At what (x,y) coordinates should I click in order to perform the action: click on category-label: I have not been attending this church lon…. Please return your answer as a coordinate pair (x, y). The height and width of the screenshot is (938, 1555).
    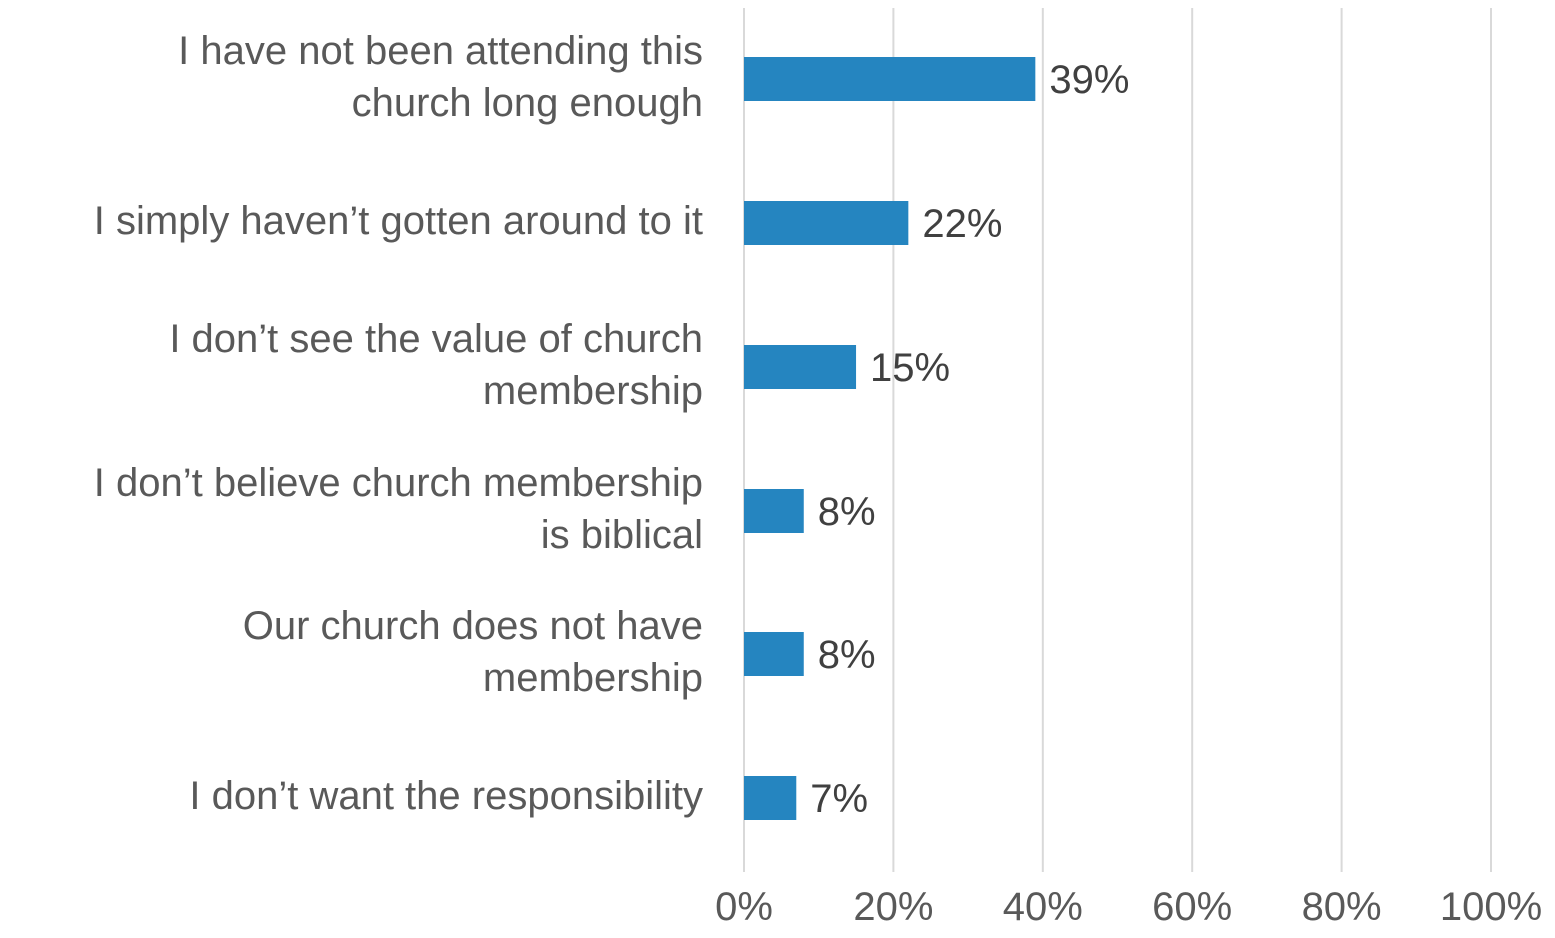
    Looking at the image, I should click on (353, 77).